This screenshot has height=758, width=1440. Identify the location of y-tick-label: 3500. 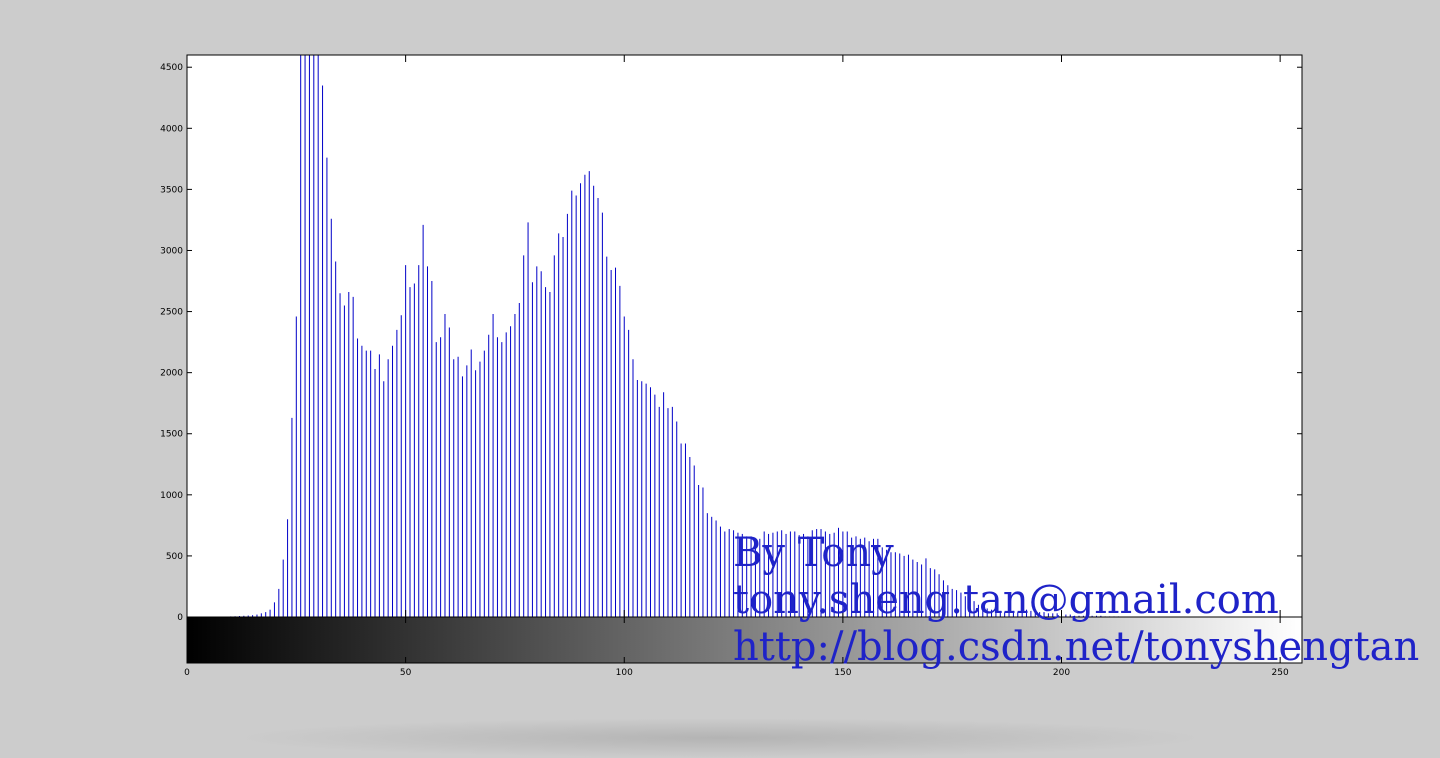
(171, 190).